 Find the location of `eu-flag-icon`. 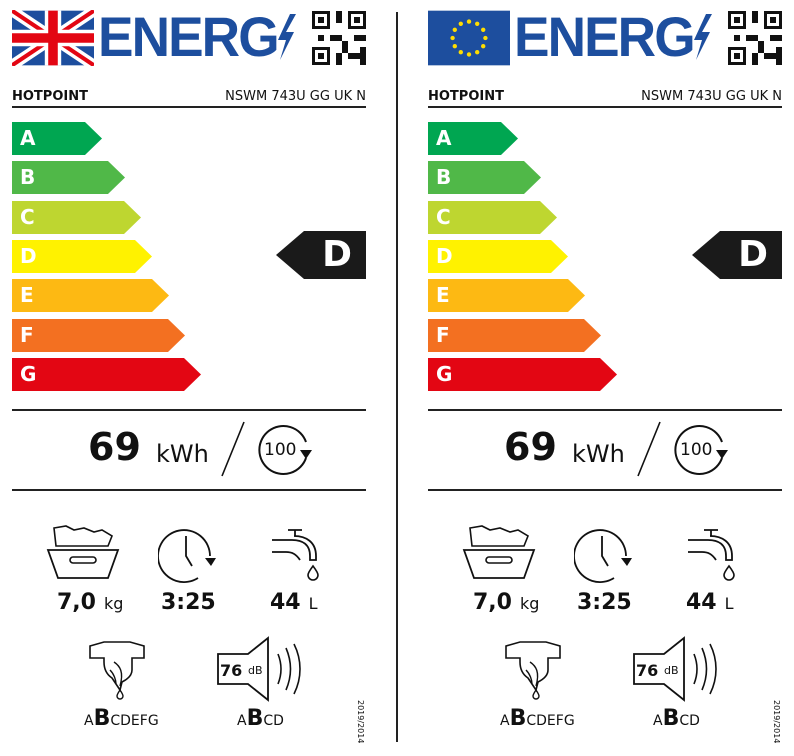

eu-flag-icon is located at coordinates (469, 38).